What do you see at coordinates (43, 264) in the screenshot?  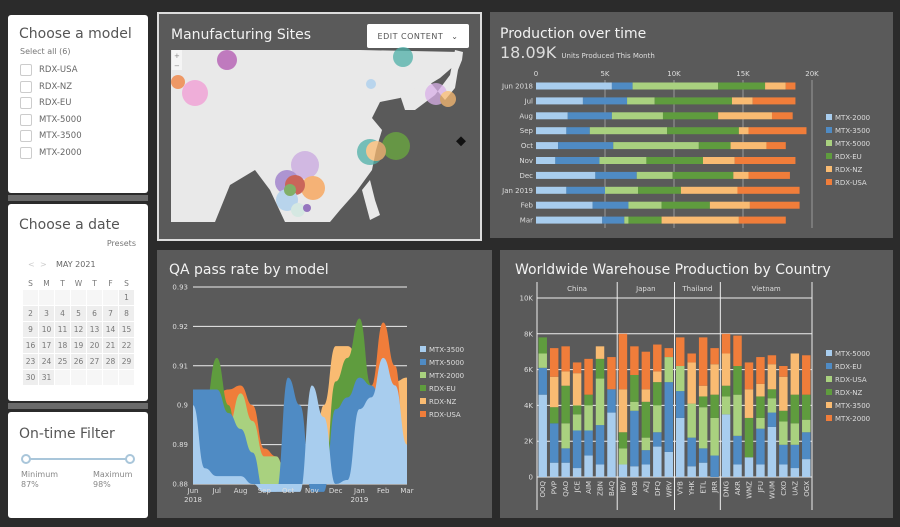 I see `next-month-icon: >` at bounding box center [43, 264].